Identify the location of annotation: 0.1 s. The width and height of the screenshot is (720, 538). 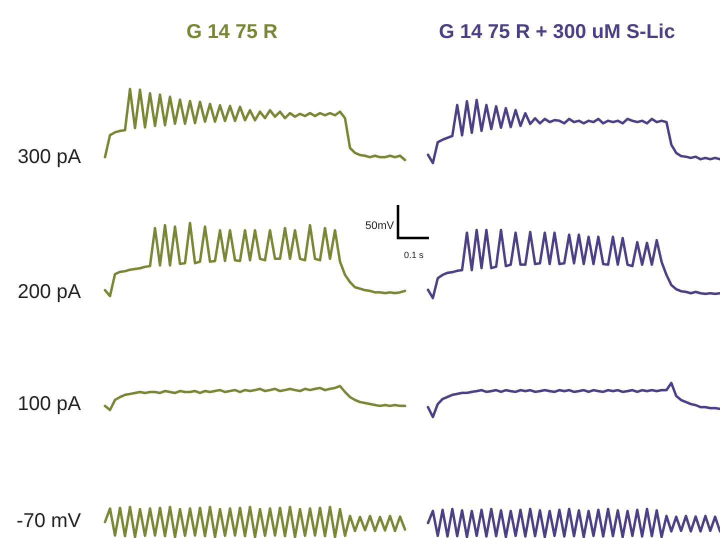
(414, 255).